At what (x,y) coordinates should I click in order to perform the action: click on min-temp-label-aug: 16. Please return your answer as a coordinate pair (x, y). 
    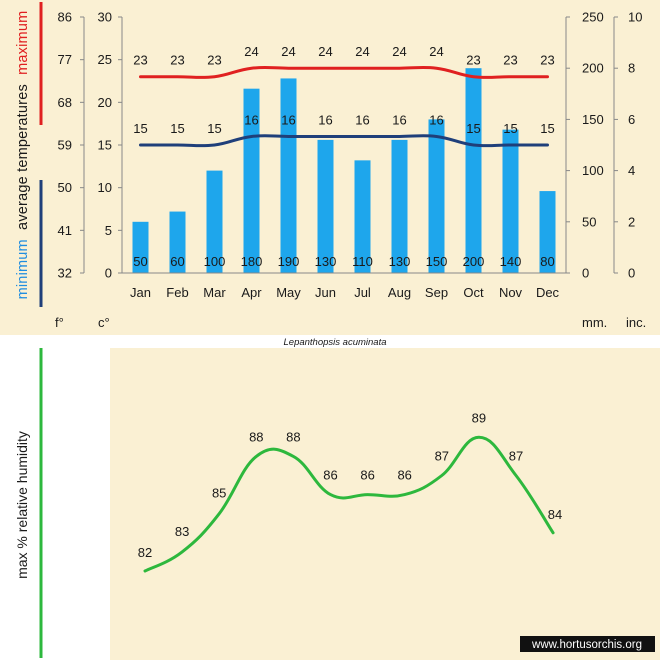
    Looking at the image, I should click on (399, 119).